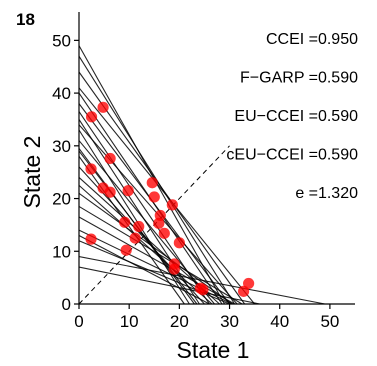 The width and height of the screenshot is (377, 366). What do you see at coordinates (338, 78) in the screenshot?
I see `stat-value-f-garp: 0.590` at bounding box center [338, 78].